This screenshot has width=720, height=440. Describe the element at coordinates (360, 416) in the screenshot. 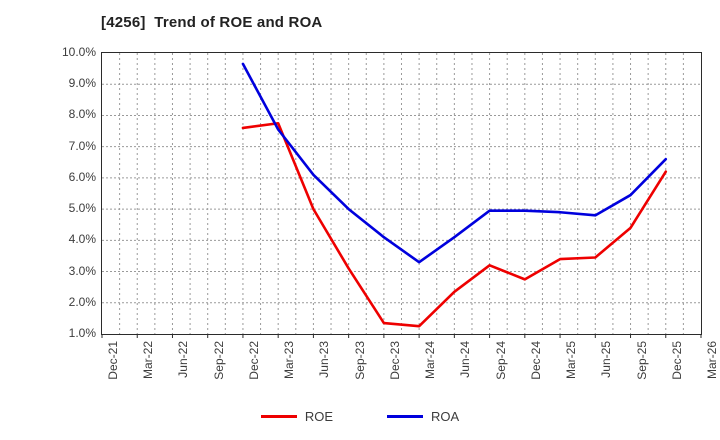

I see `chart-legend: ROE ROA` at that location.